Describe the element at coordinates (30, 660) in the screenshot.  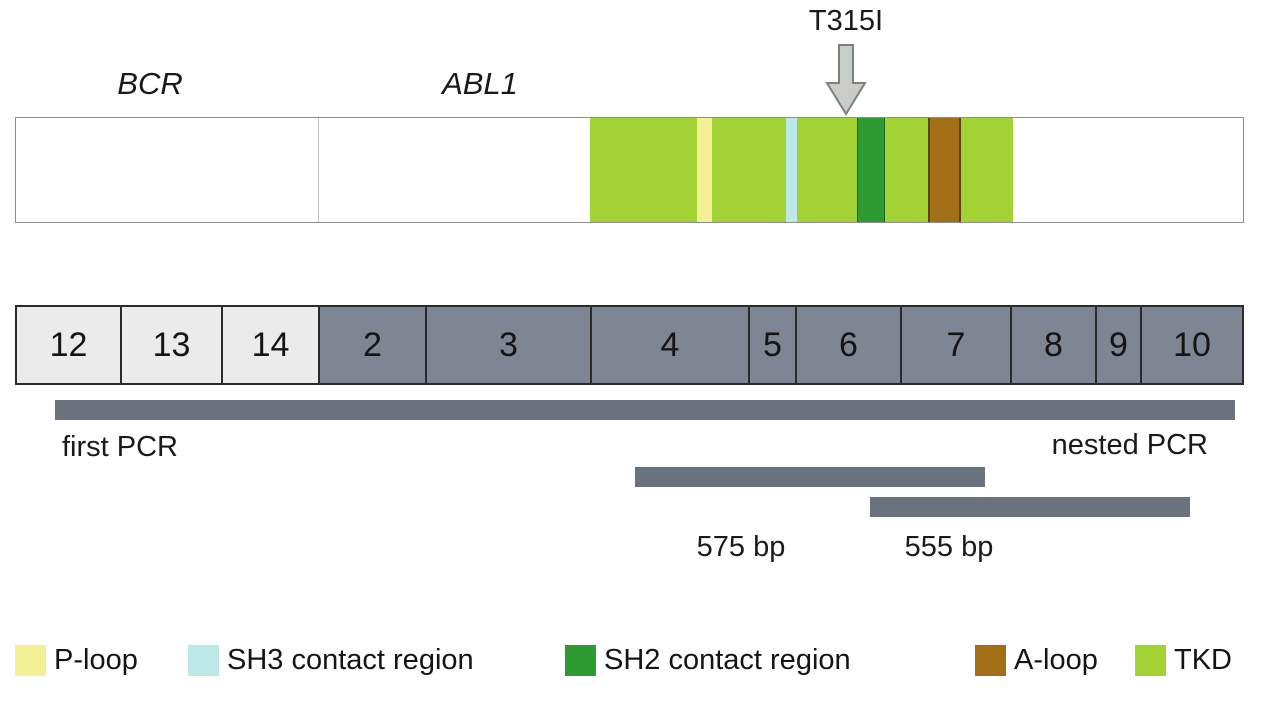
I see `p-loop-swatch` at that location.